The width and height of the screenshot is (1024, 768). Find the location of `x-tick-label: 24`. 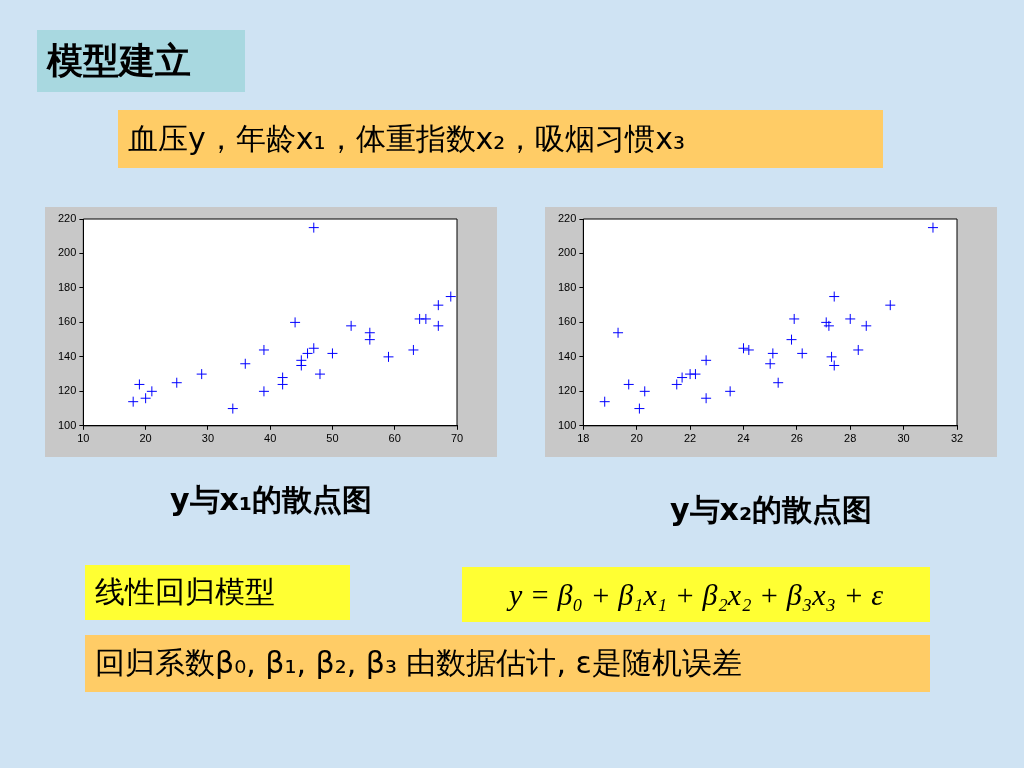

x-tick-label: 24 is located at coordinates (743, 438).